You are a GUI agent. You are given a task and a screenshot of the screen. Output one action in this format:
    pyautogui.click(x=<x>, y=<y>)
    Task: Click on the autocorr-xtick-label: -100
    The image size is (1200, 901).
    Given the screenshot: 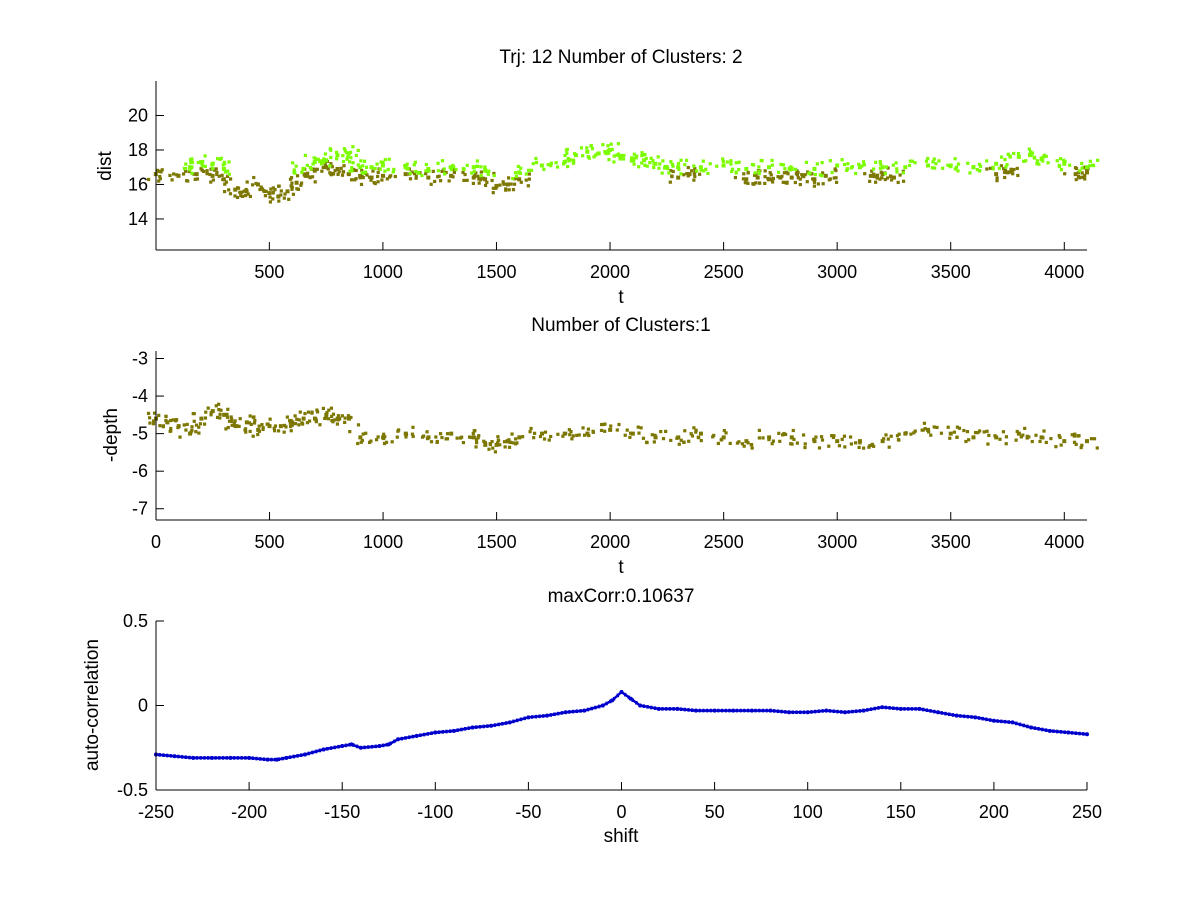 What is the action you would take?
    pyautogui.click(x=435, y=812)
    